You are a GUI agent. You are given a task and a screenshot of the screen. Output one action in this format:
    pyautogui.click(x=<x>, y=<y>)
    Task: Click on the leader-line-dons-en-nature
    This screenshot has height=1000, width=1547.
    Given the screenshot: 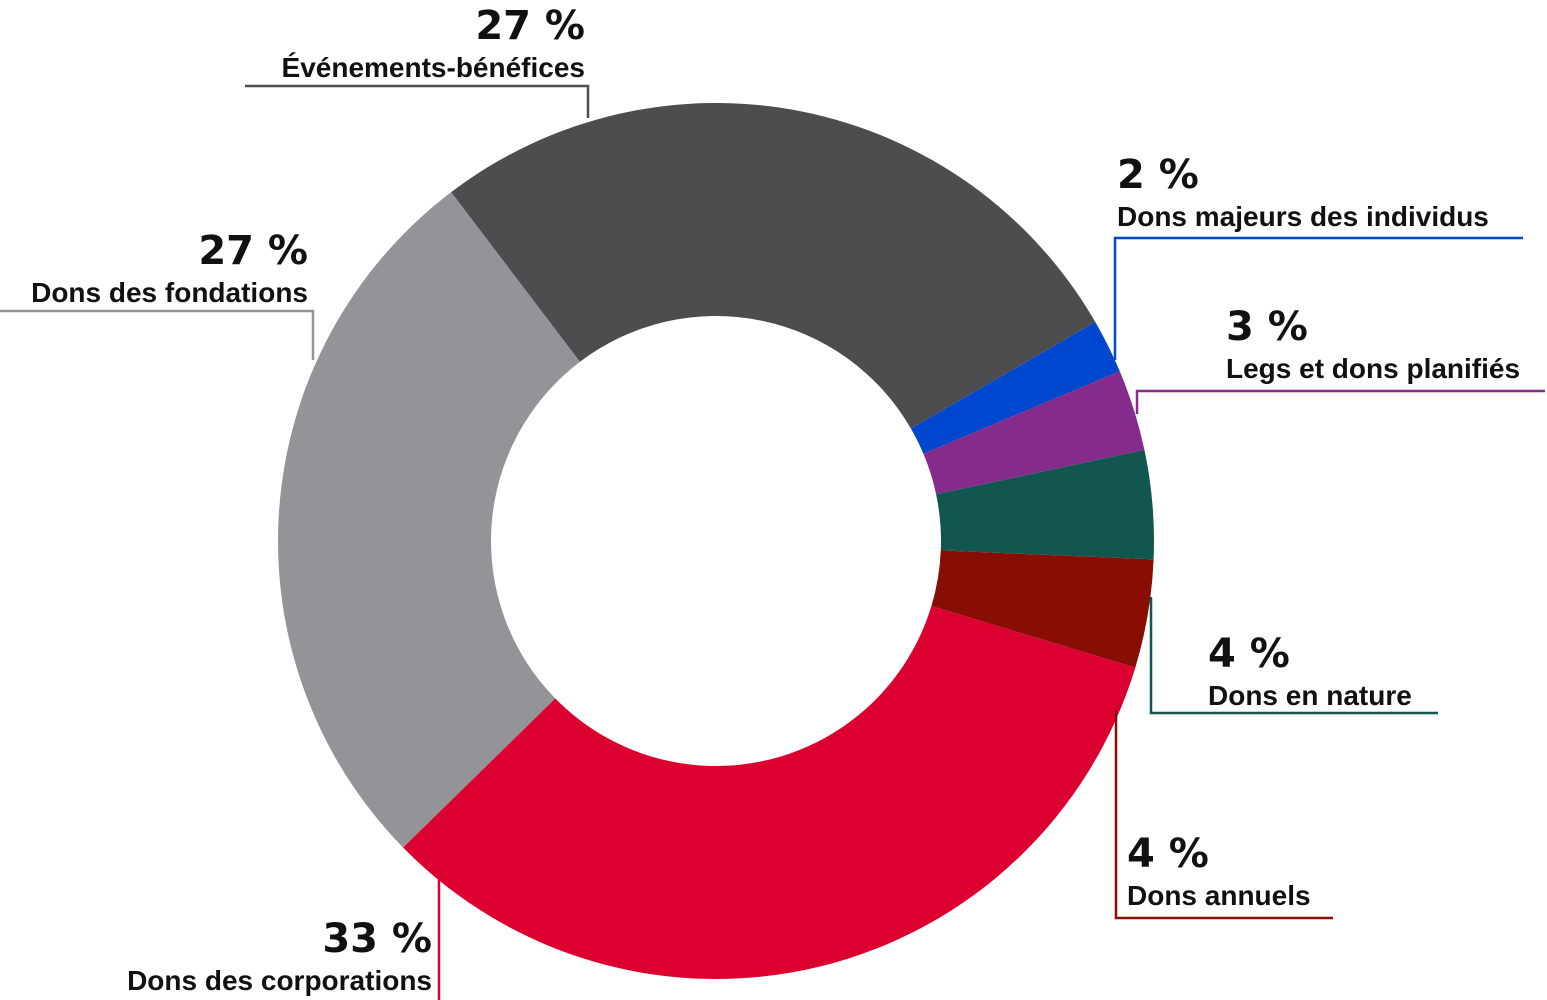 What is the action you would take?
    pyautogui.click(x=1293, y=656)
    